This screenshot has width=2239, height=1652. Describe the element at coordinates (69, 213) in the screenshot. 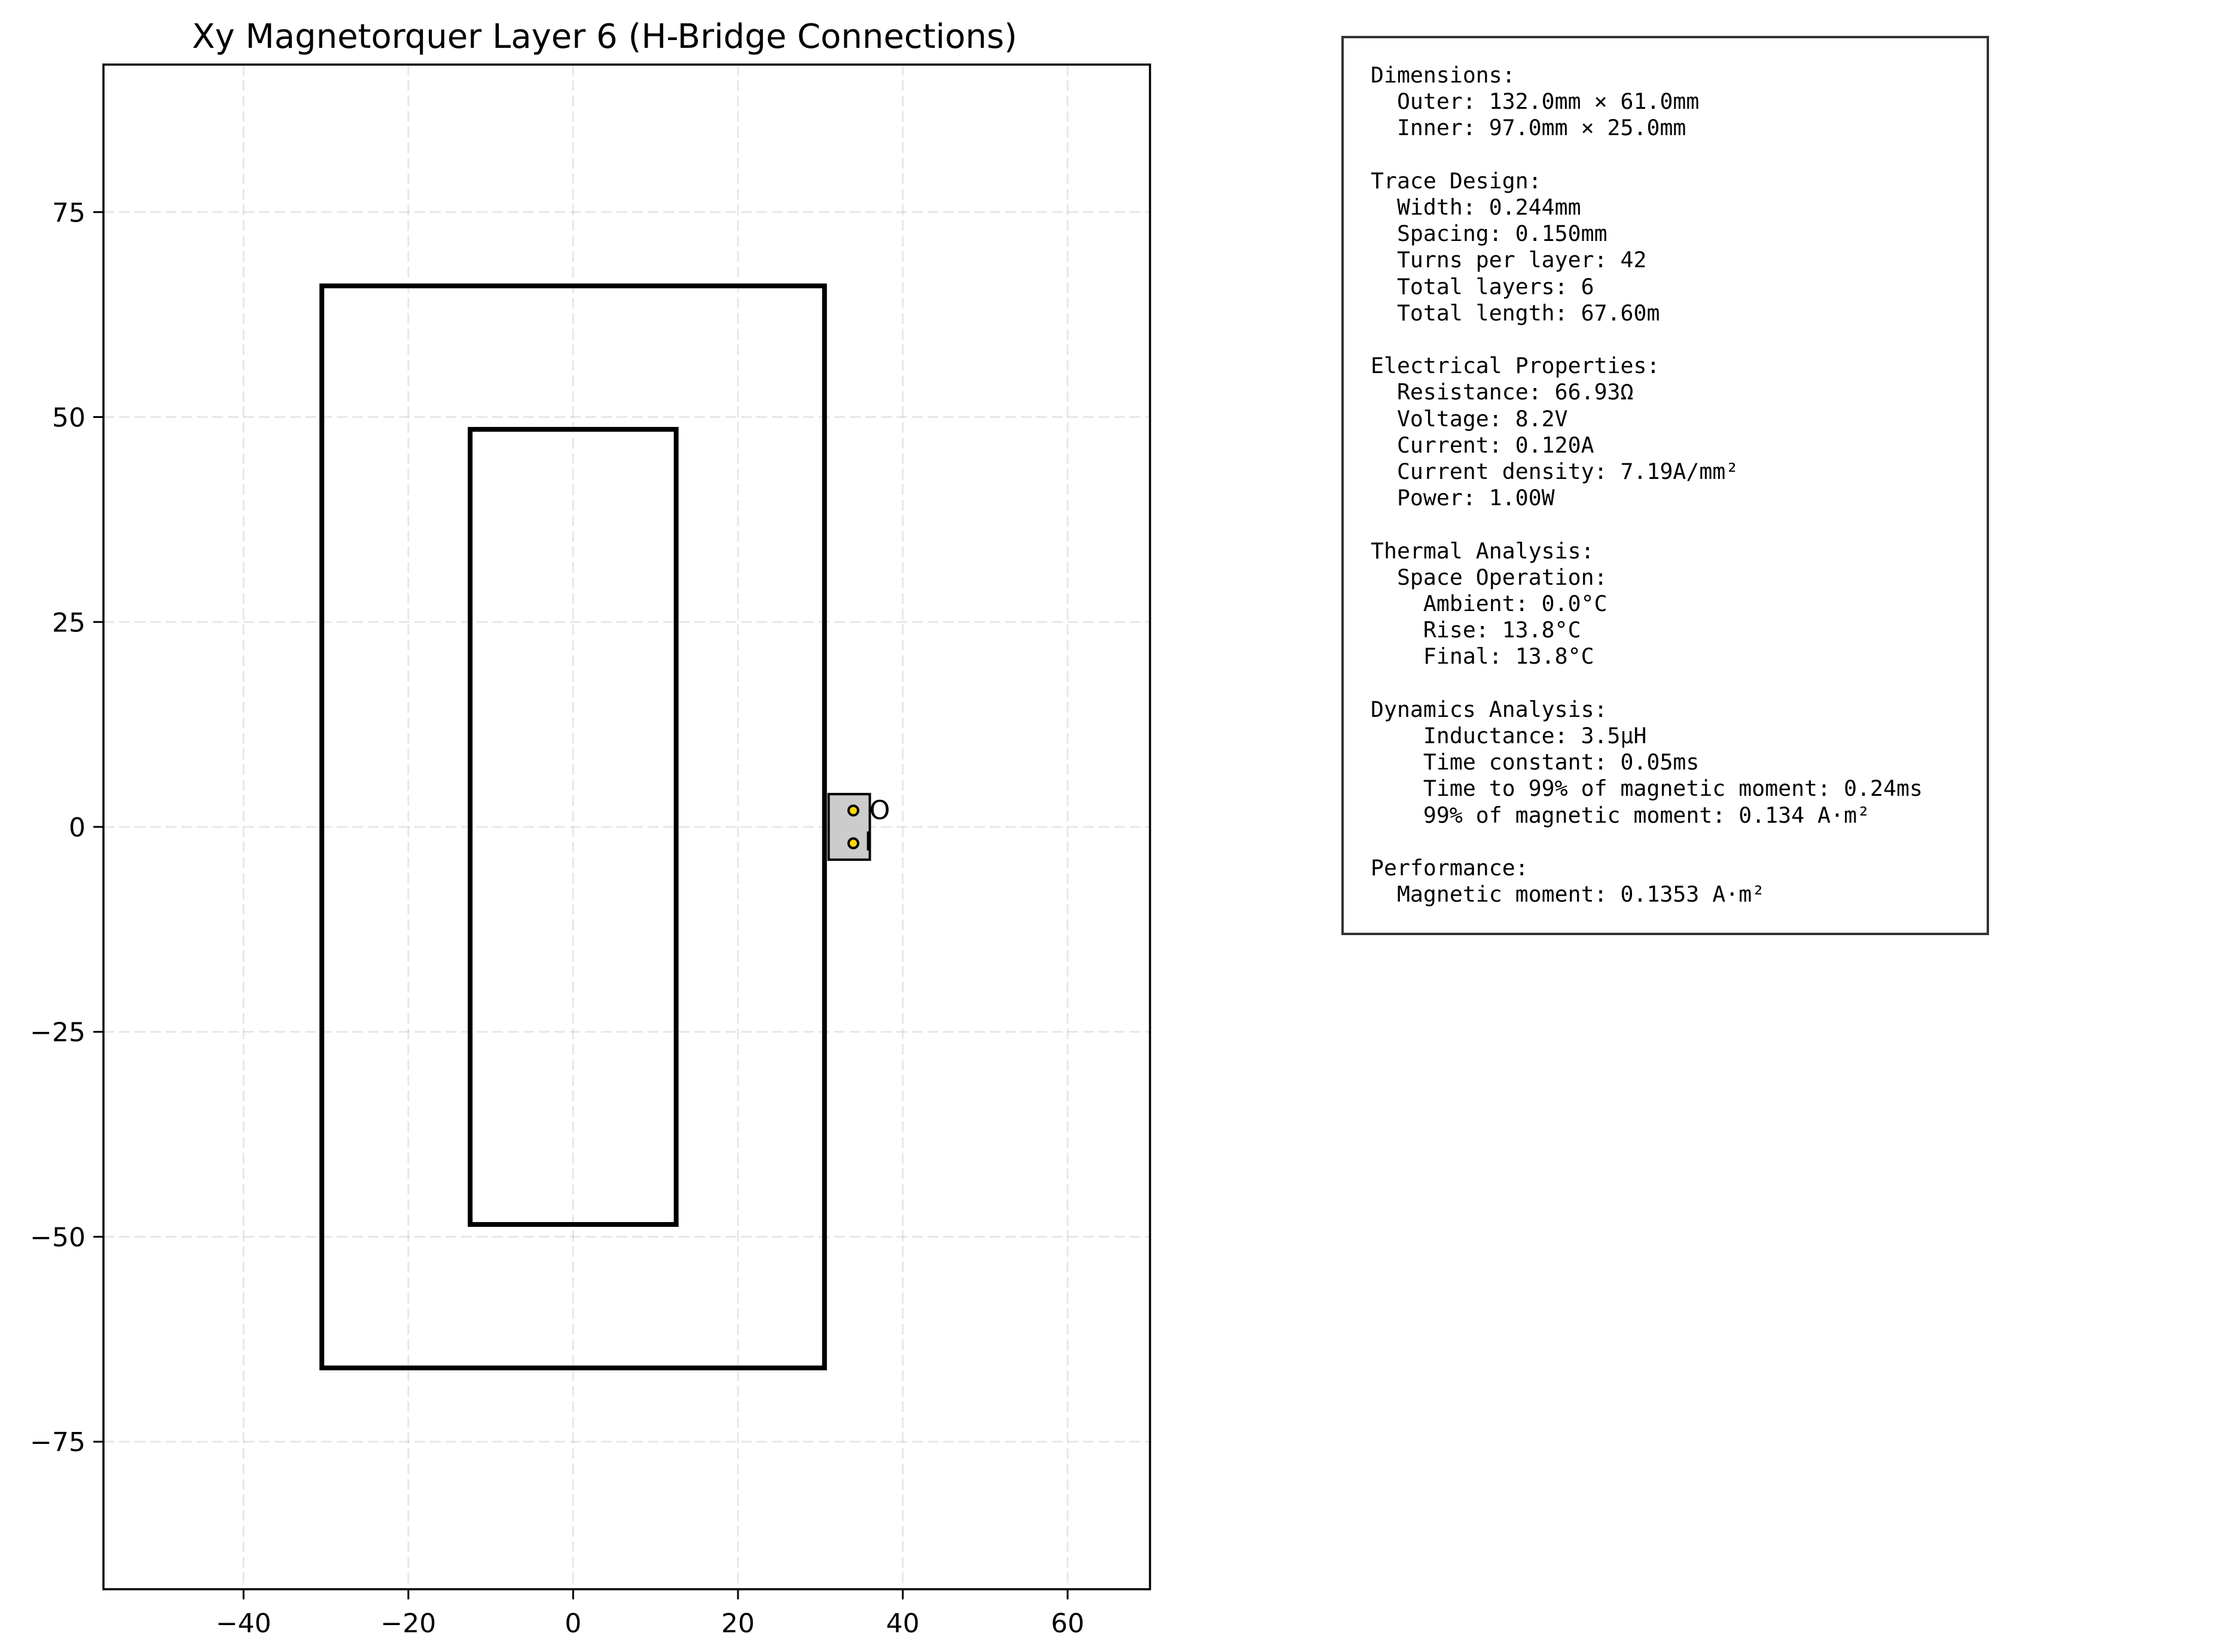

I see `y-tick-label: 75` at that location.